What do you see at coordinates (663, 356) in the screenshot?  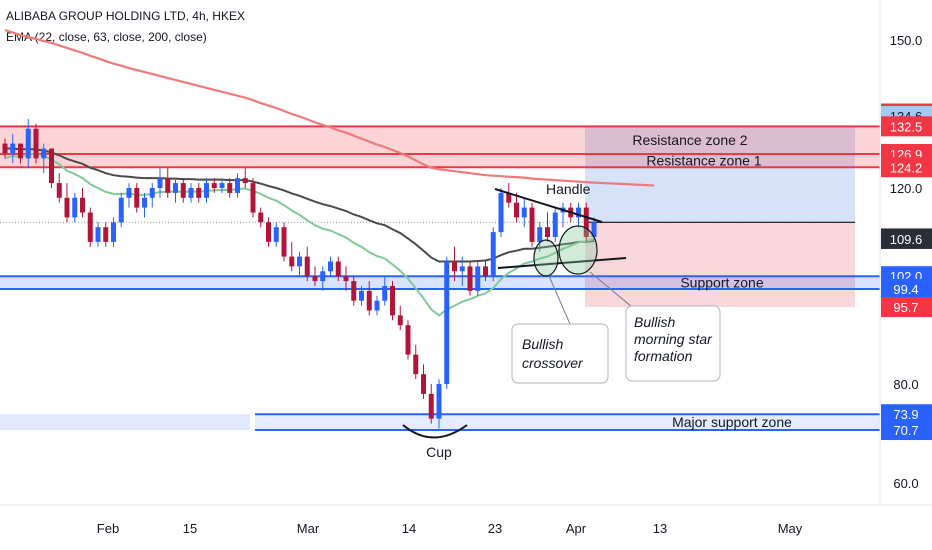 I see `morning-star-callout-text: formation` at bounding box center [663, 356].